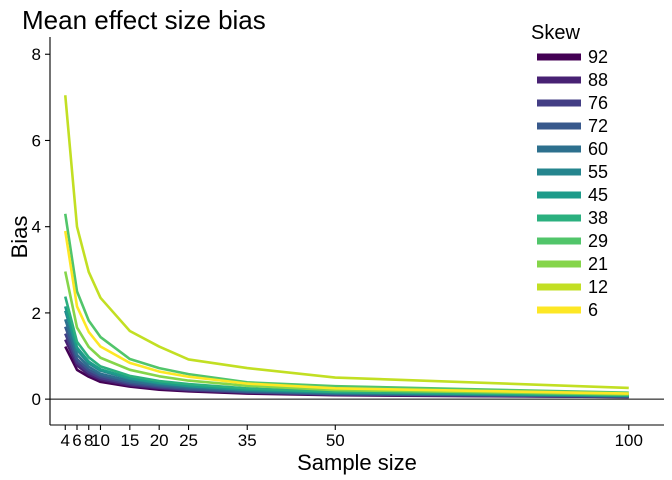 Image resolution: width=672 pixels, height=480 pixels. Describe the element at coordinates (159, 440) in the screenshot. I see `x-tick-label: 20` at that location.